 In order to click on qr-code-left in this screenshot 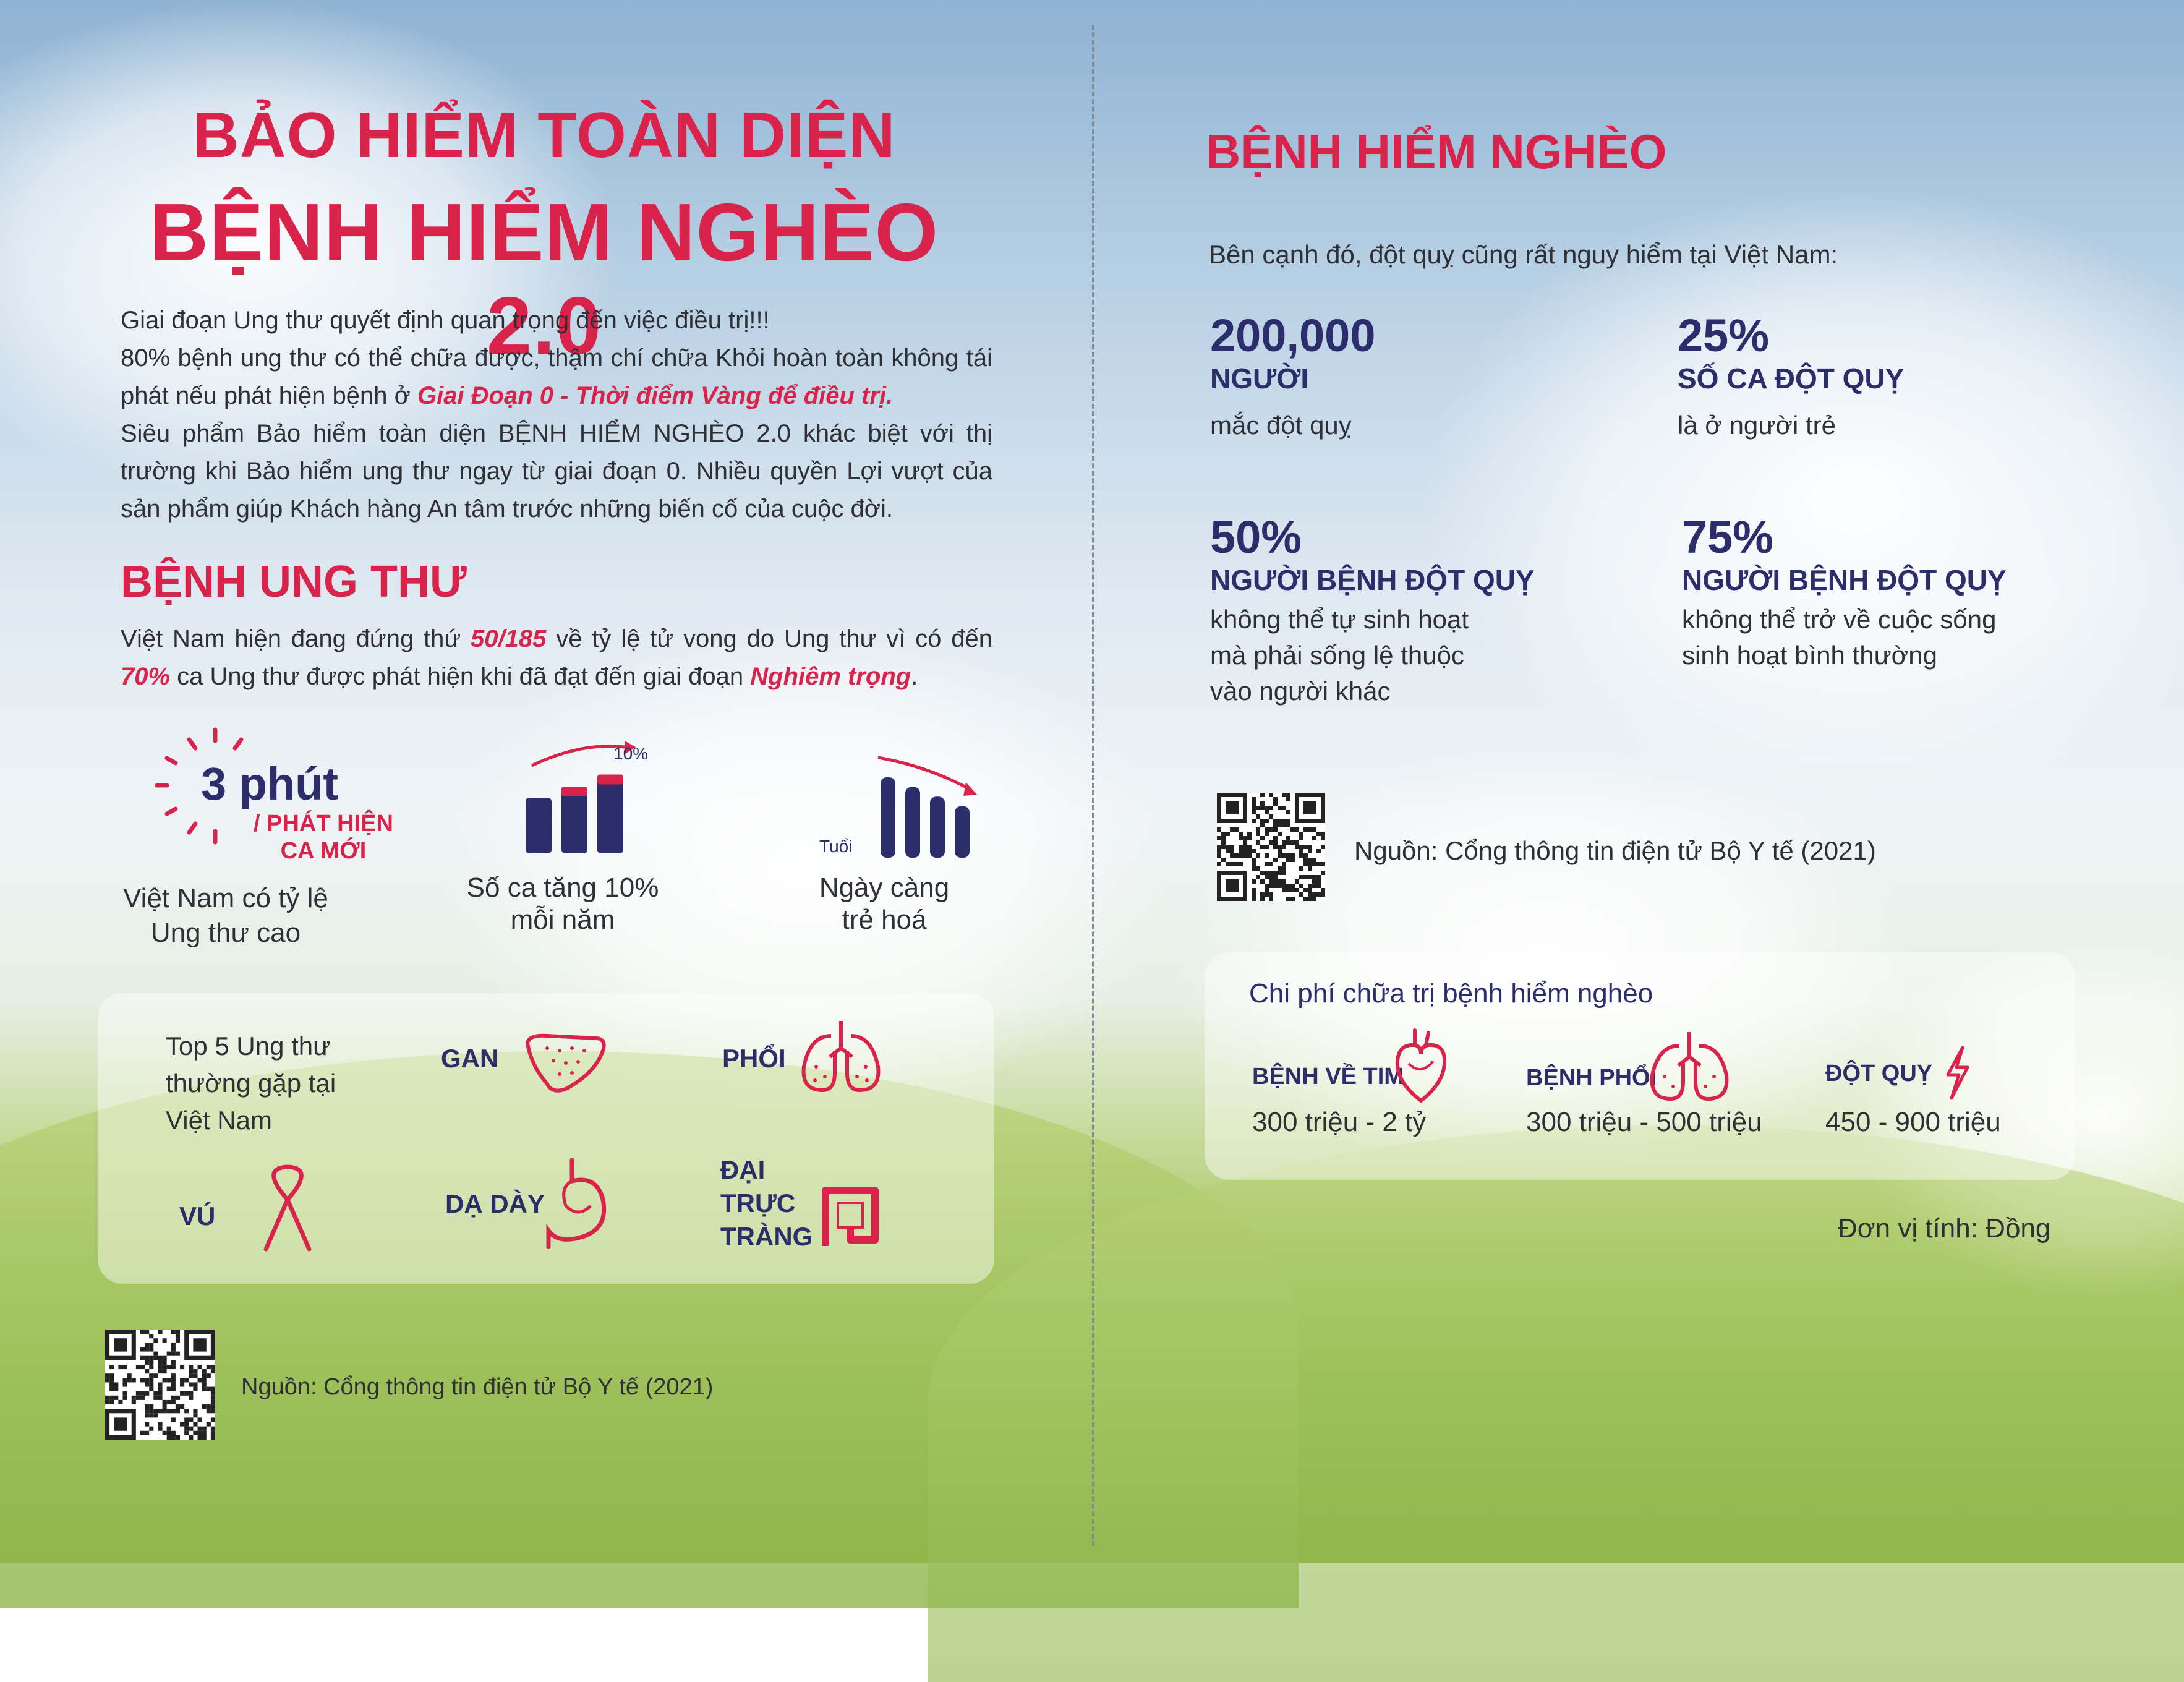, I will do `click(160, 1385)`.